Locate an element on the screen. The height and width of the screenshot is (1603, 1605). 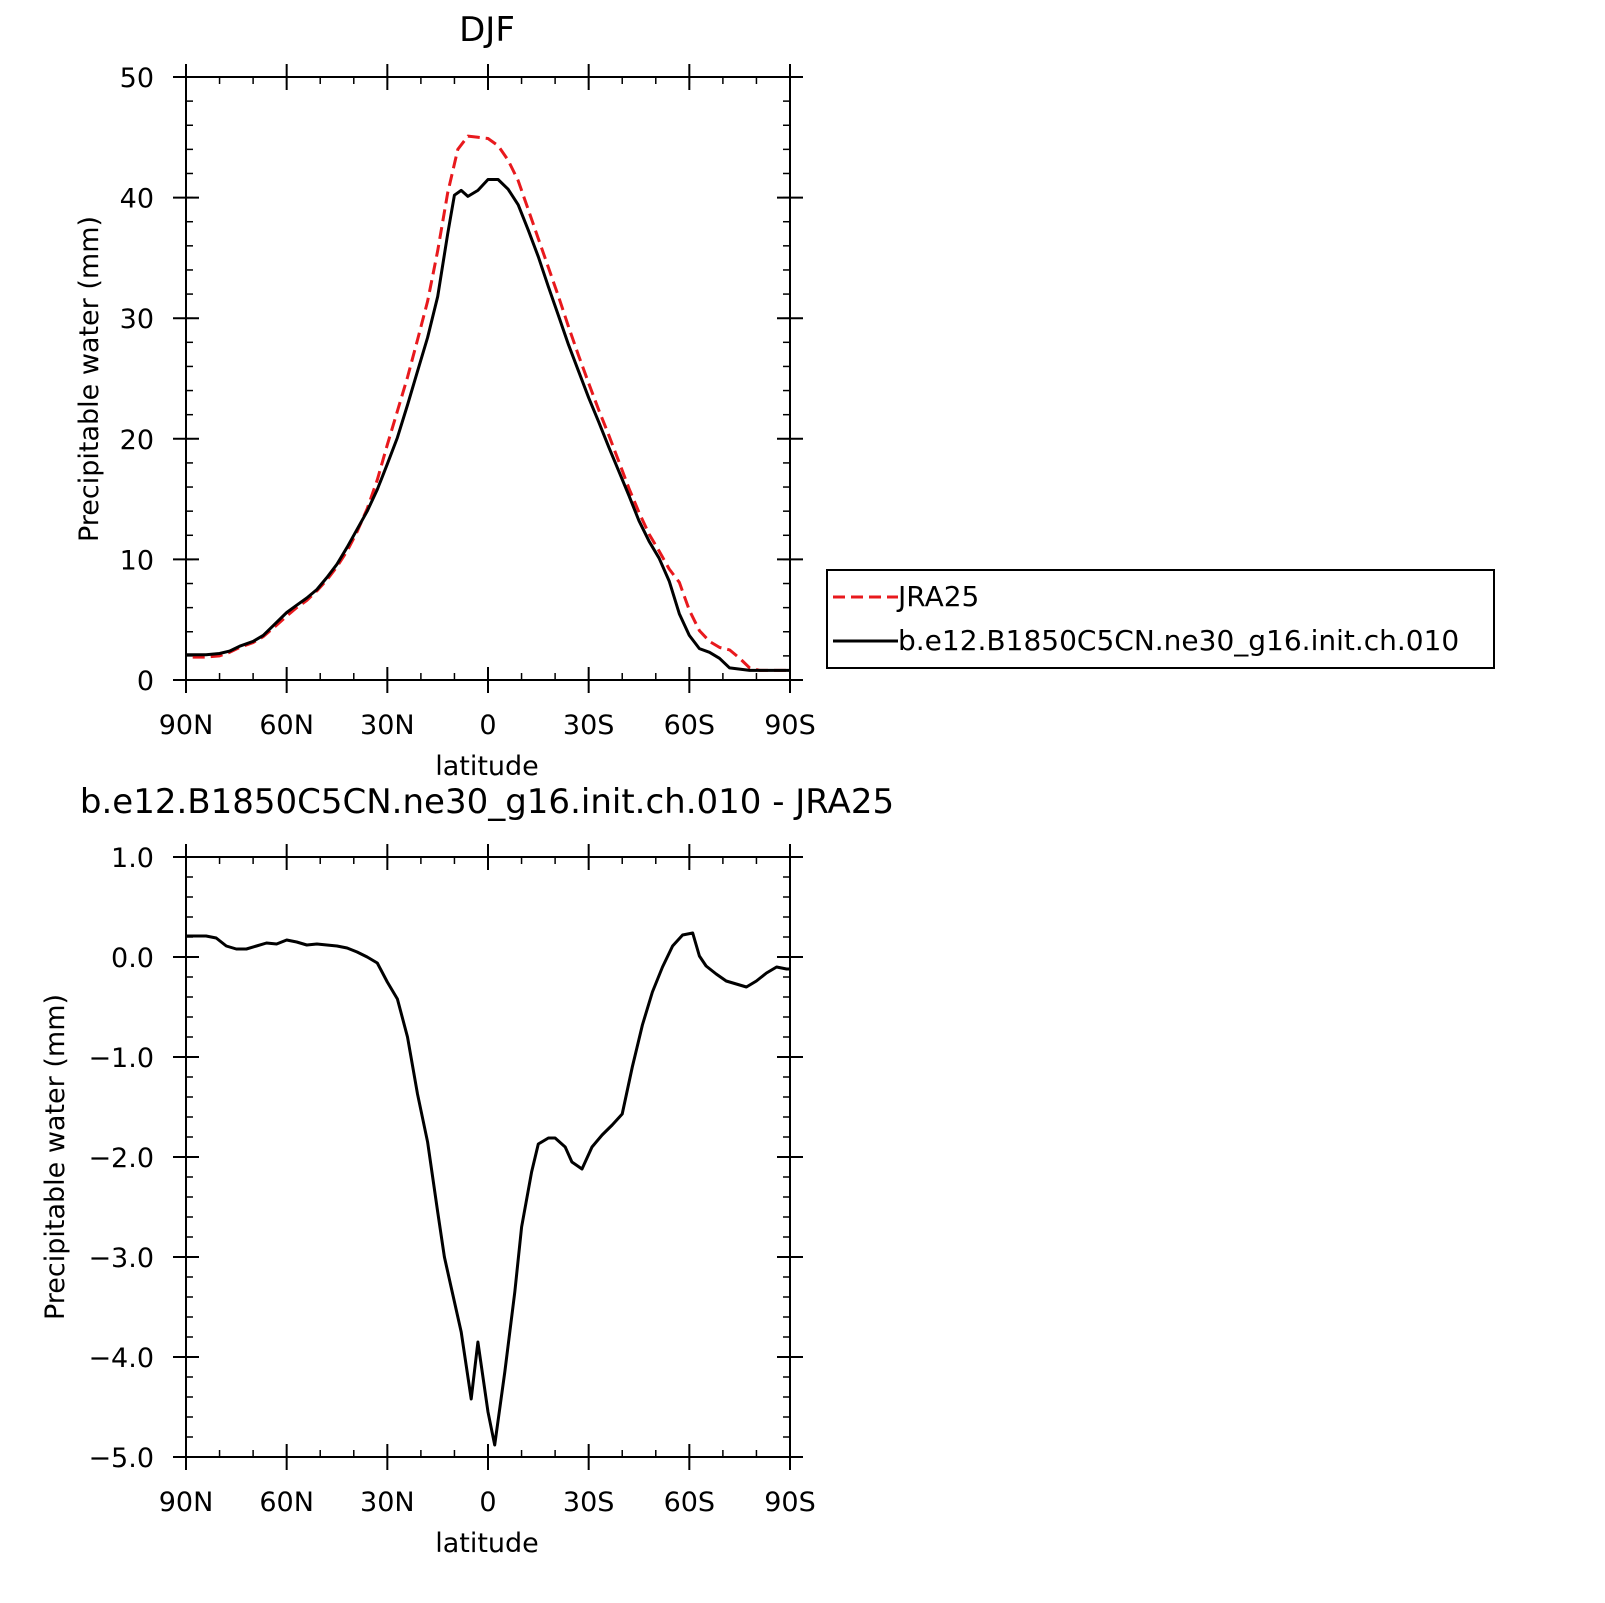
legend-entry-model: b.e12.B1850C5CN.ne30_g16.init.ch.010 is located at coordinates (1178, 640).